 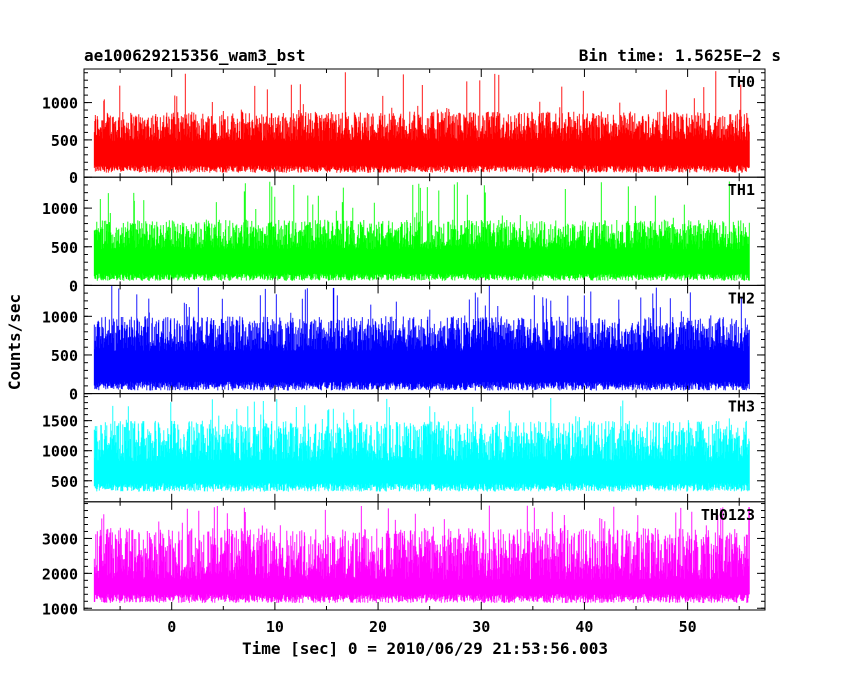 I want to click on x-tick-label: 50, so click(x=688, y=627).